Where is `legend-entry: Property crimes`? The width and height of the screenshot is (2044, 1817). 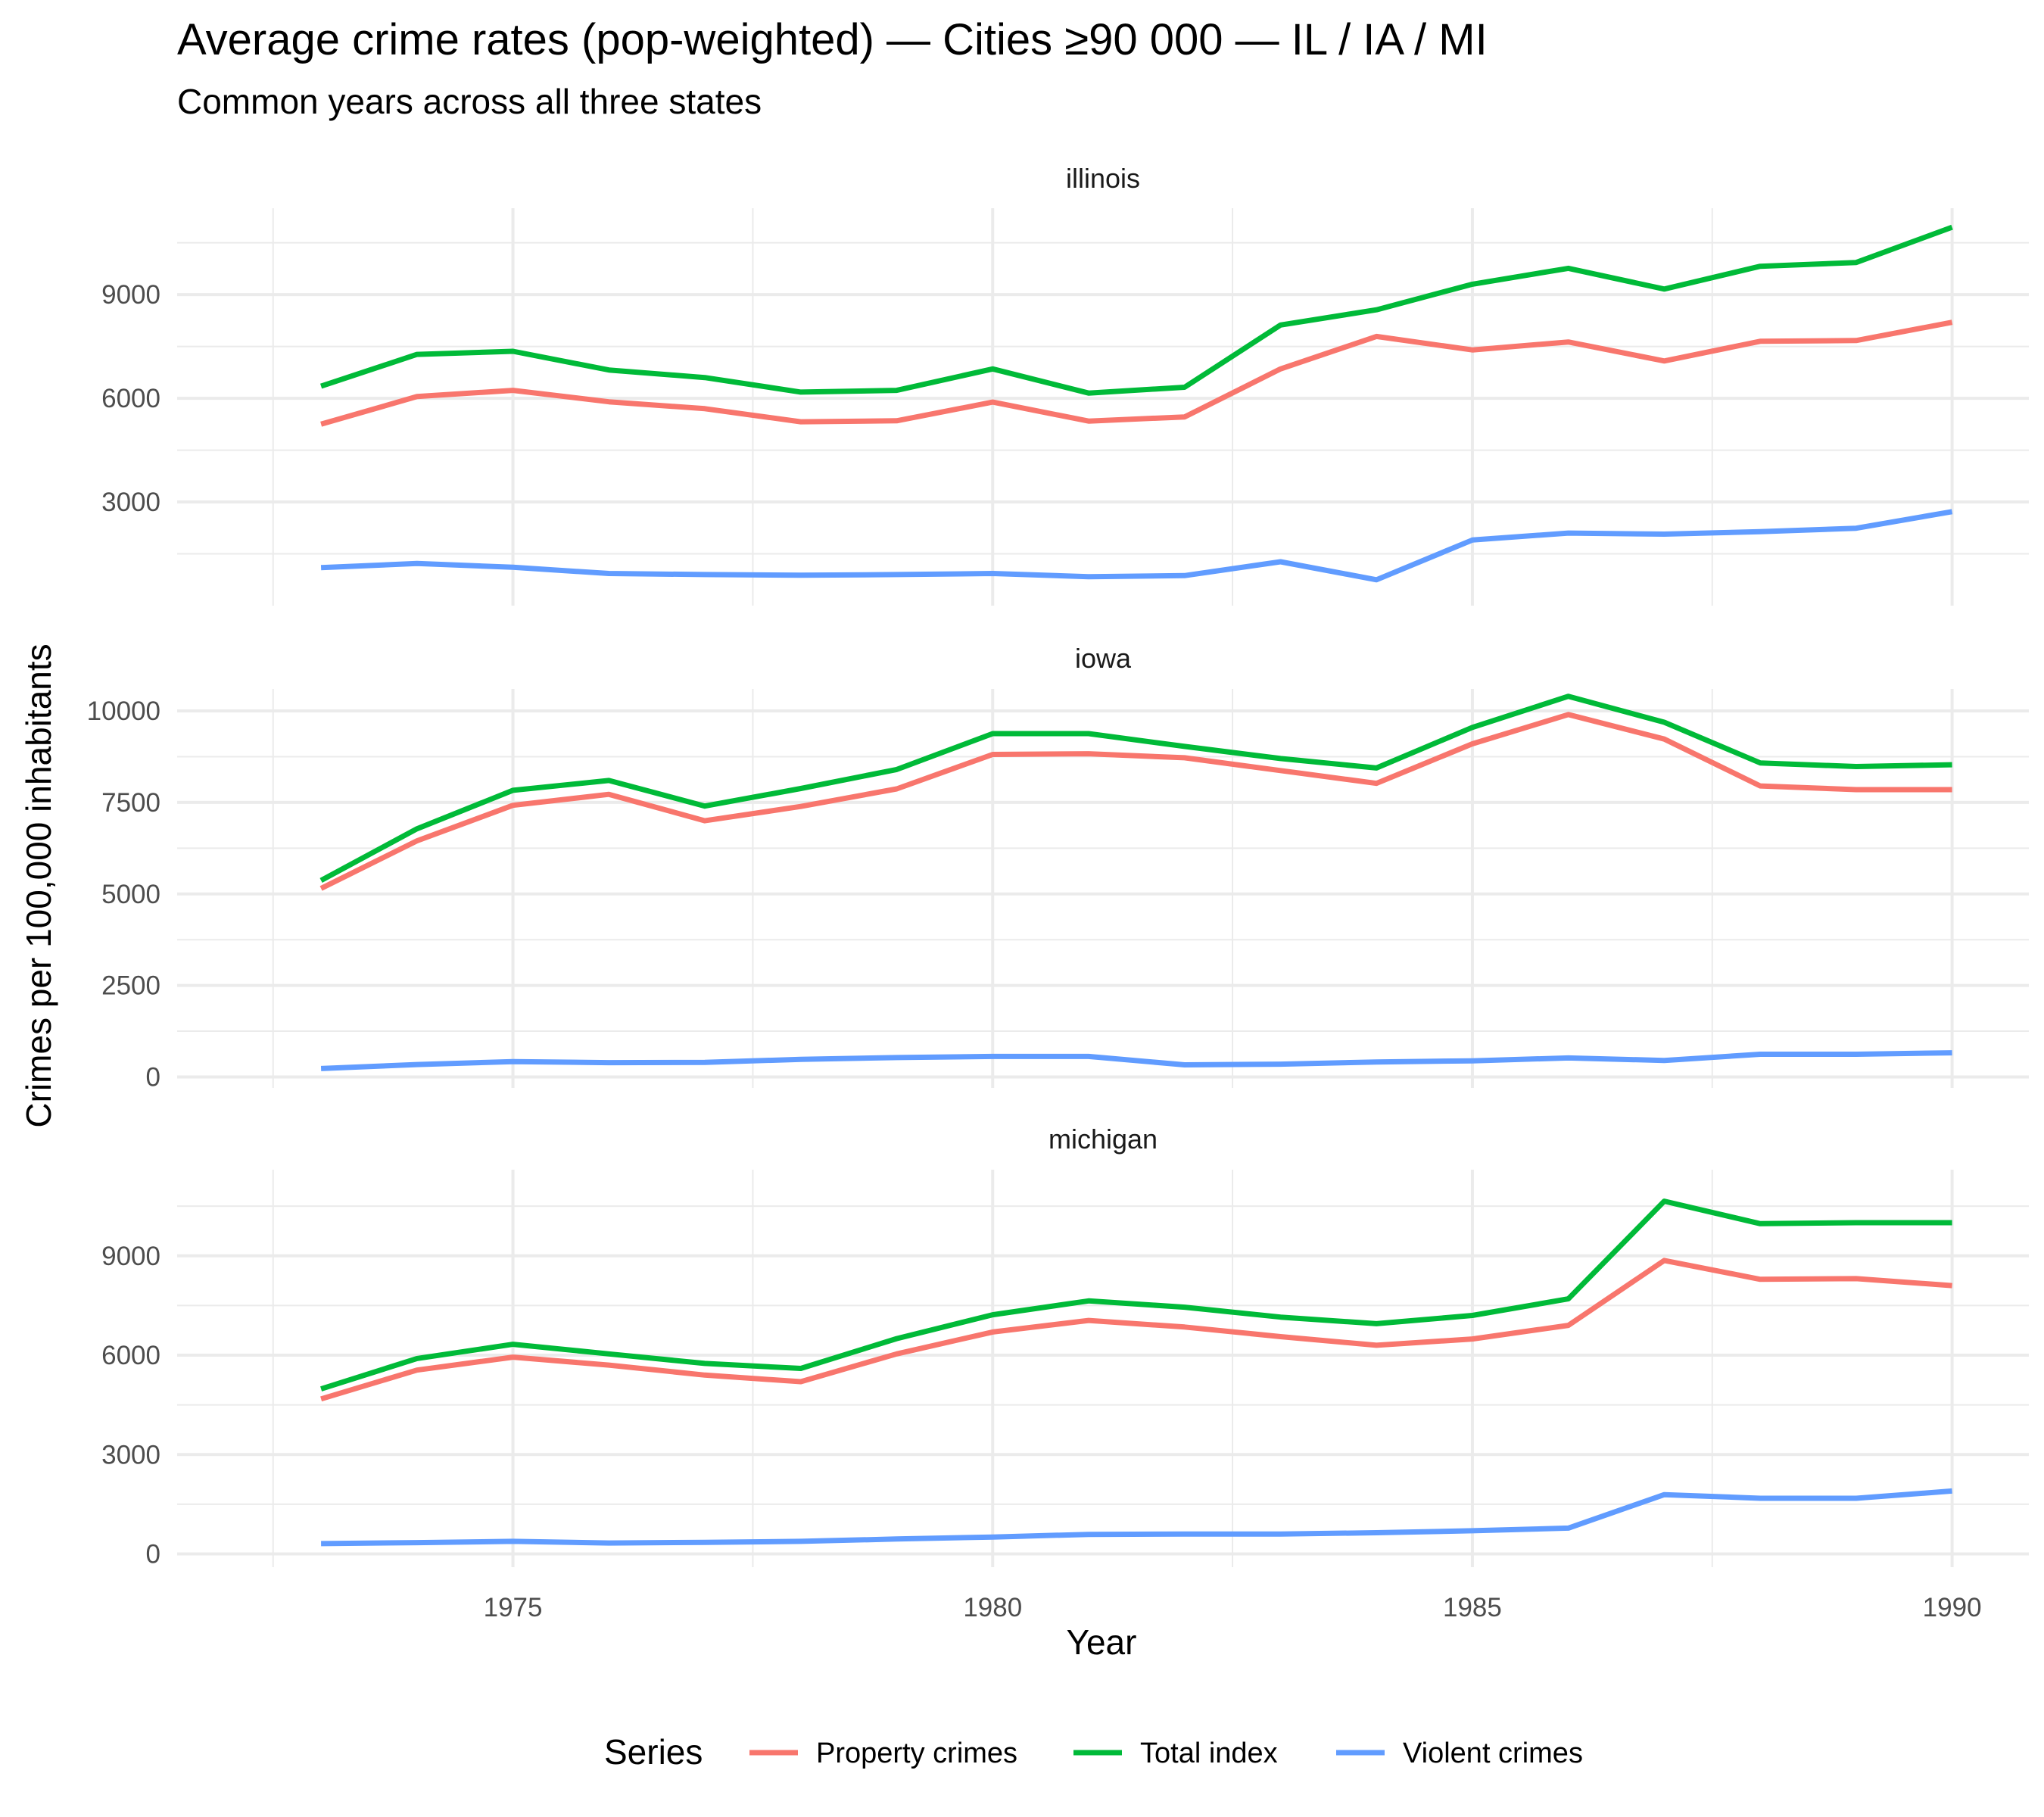
legend-entry: Property crimes is located at coordinates (883, 1753).